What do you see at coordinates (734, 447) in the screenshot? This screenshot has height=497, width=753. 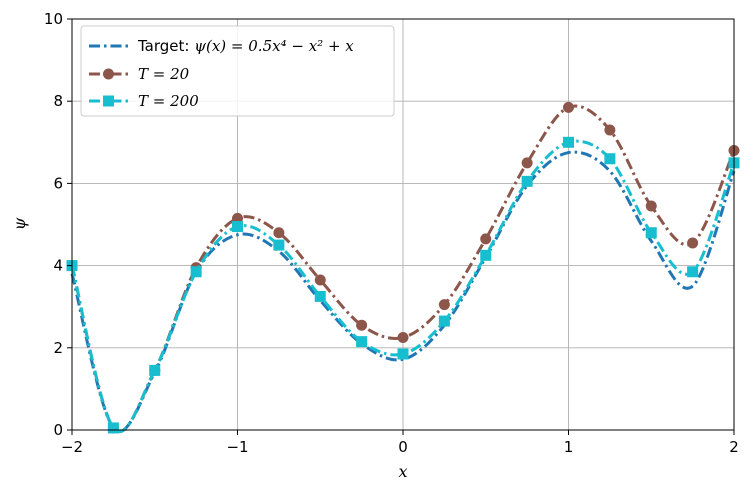 I see `x-tick-label: 2` at bounding box center [734, 447].